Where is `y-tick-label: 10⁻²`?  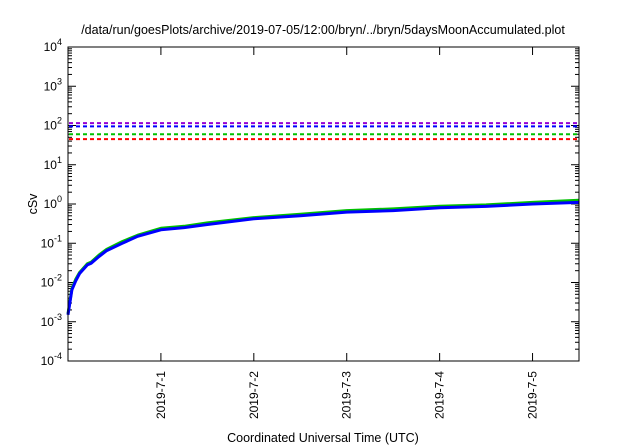 y-tick-label: 10⁻² is located at coordinates (51, 281).